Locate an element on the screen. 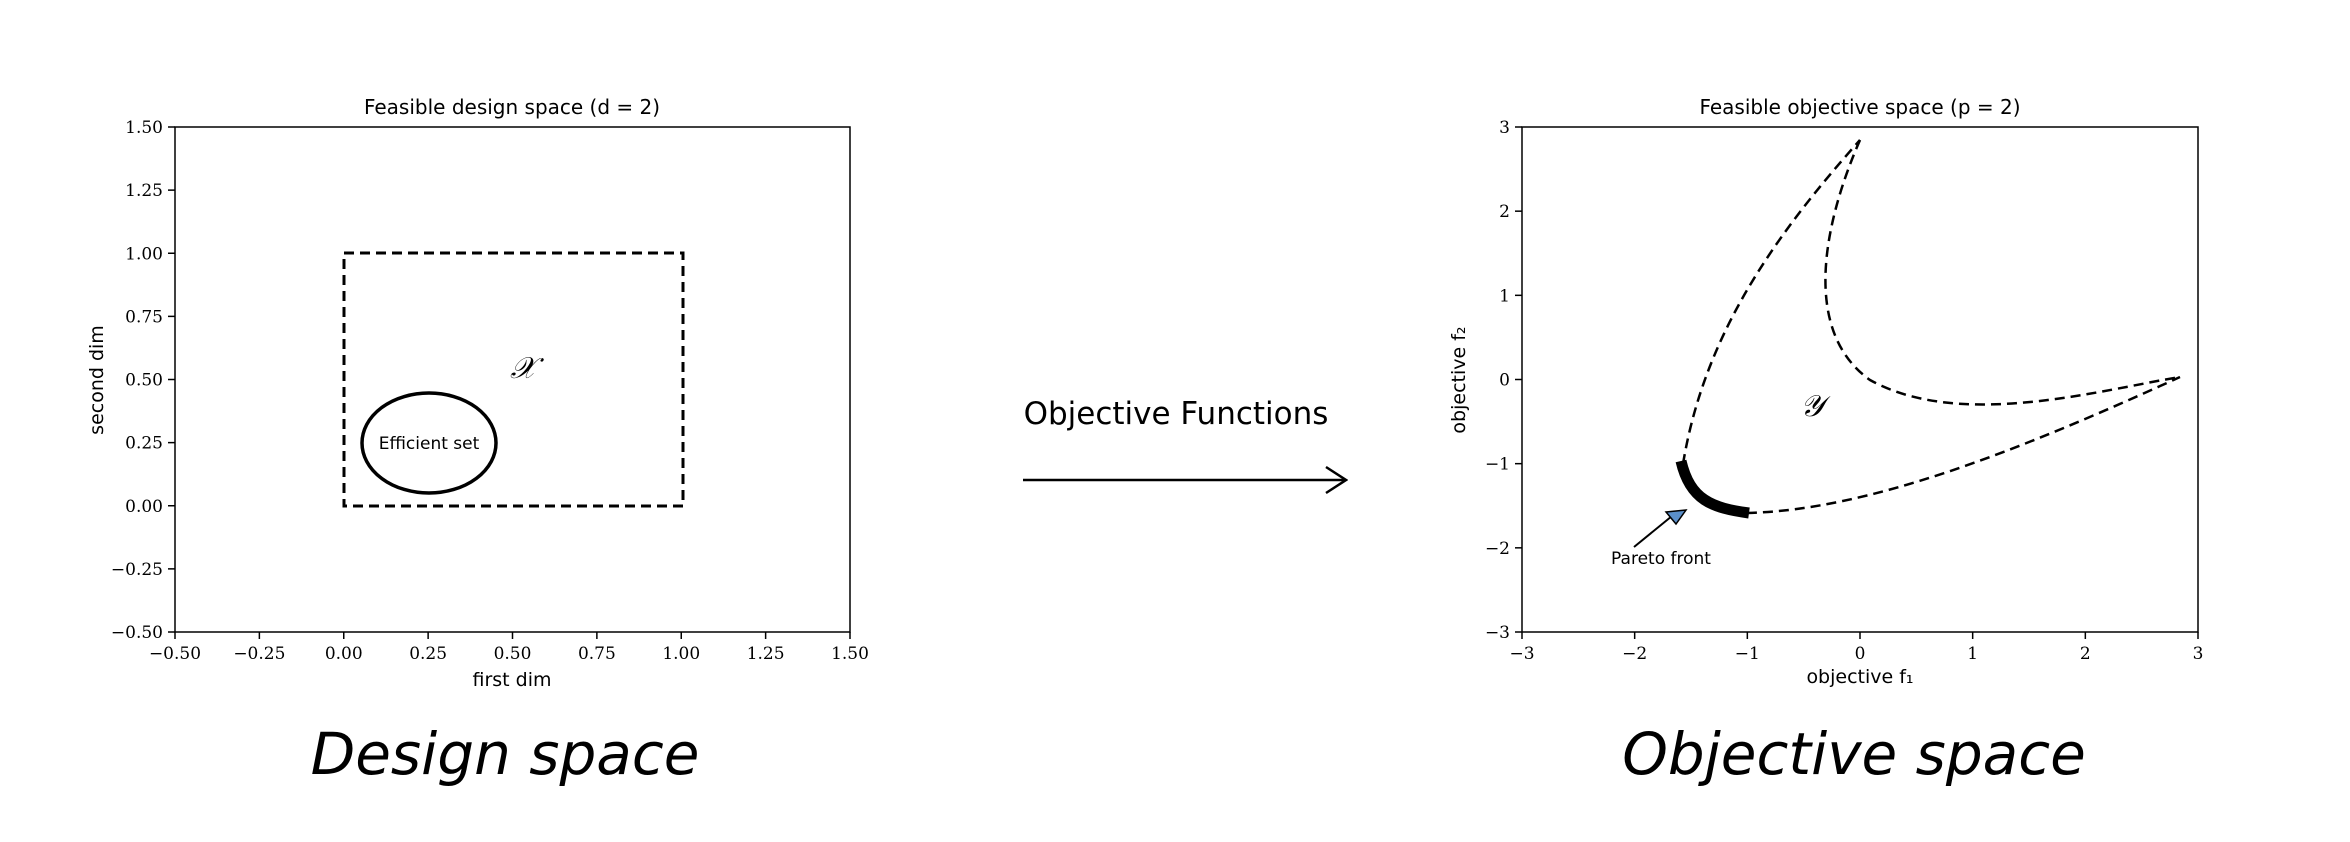  objective-set-label: 𝒴 is located at coordinates (1815, 406).